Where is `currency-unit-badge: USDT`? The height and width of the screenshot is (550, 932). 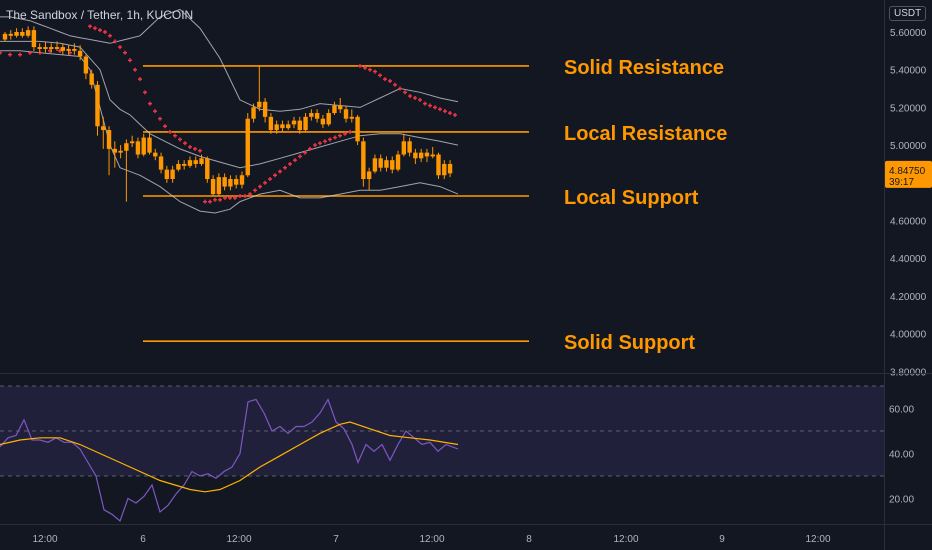 currency-unit-badge: USDT is located at coordinates (908, 13).